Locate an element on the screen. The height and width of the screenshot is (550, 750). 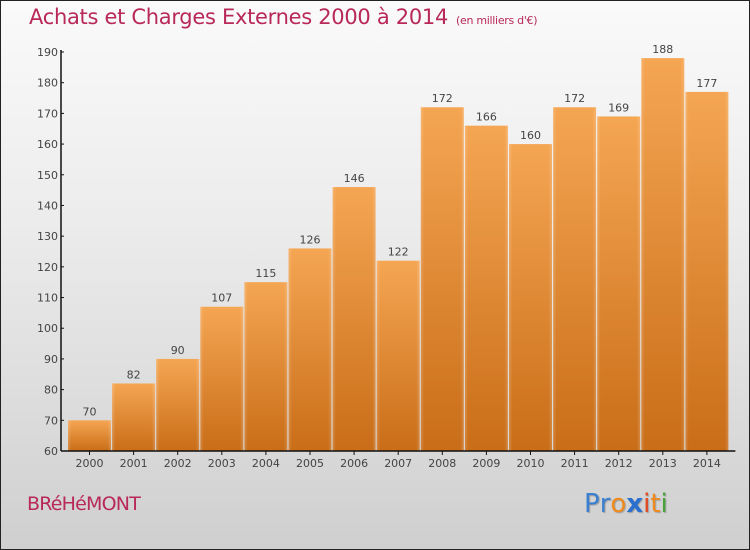
bar-2005 is located at coordinates (310, 349).